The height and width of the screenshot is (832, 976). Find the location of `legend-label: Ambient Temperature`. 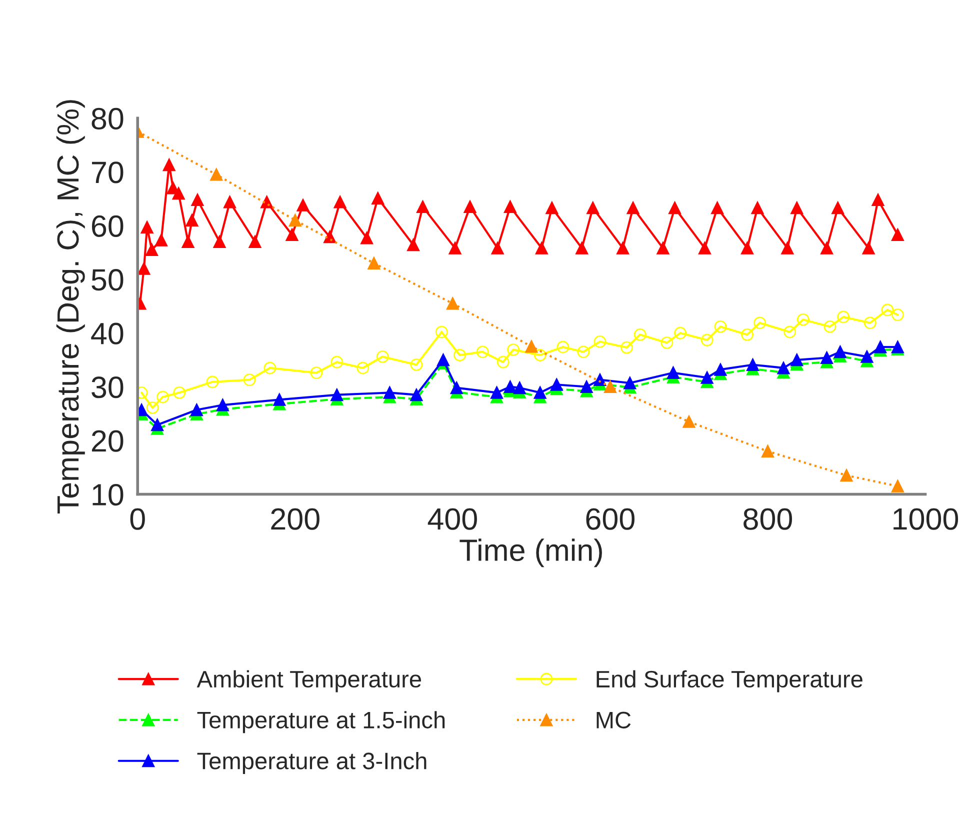

legend-label: Ambient Temperature is located at coordinates (309, 681).